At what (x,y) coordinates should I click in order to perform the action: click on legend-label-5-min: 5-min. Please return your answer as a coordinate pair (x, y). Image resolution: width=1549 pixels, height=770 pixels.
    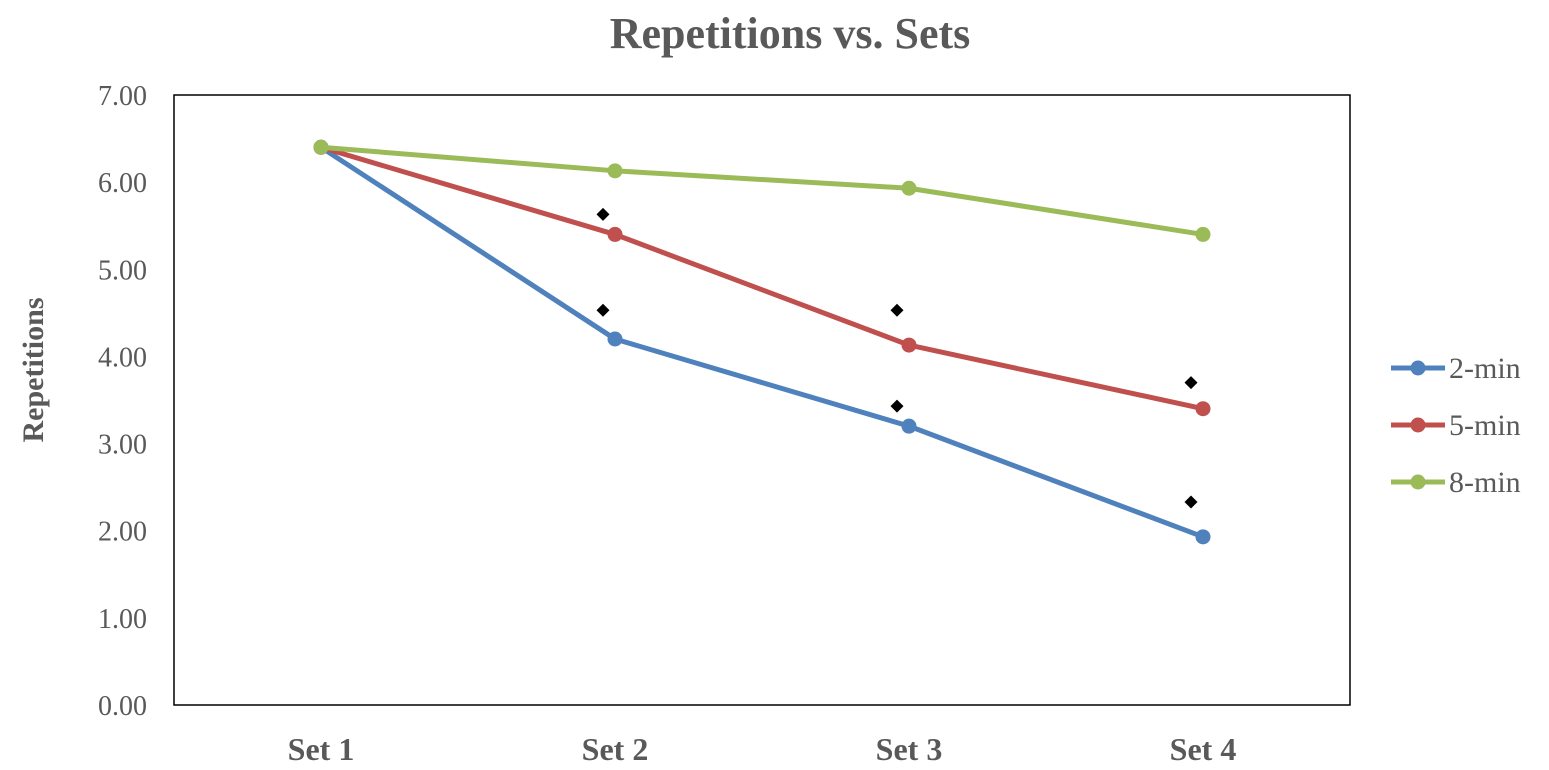
    Looking at the image, I should click on (1485, 425).